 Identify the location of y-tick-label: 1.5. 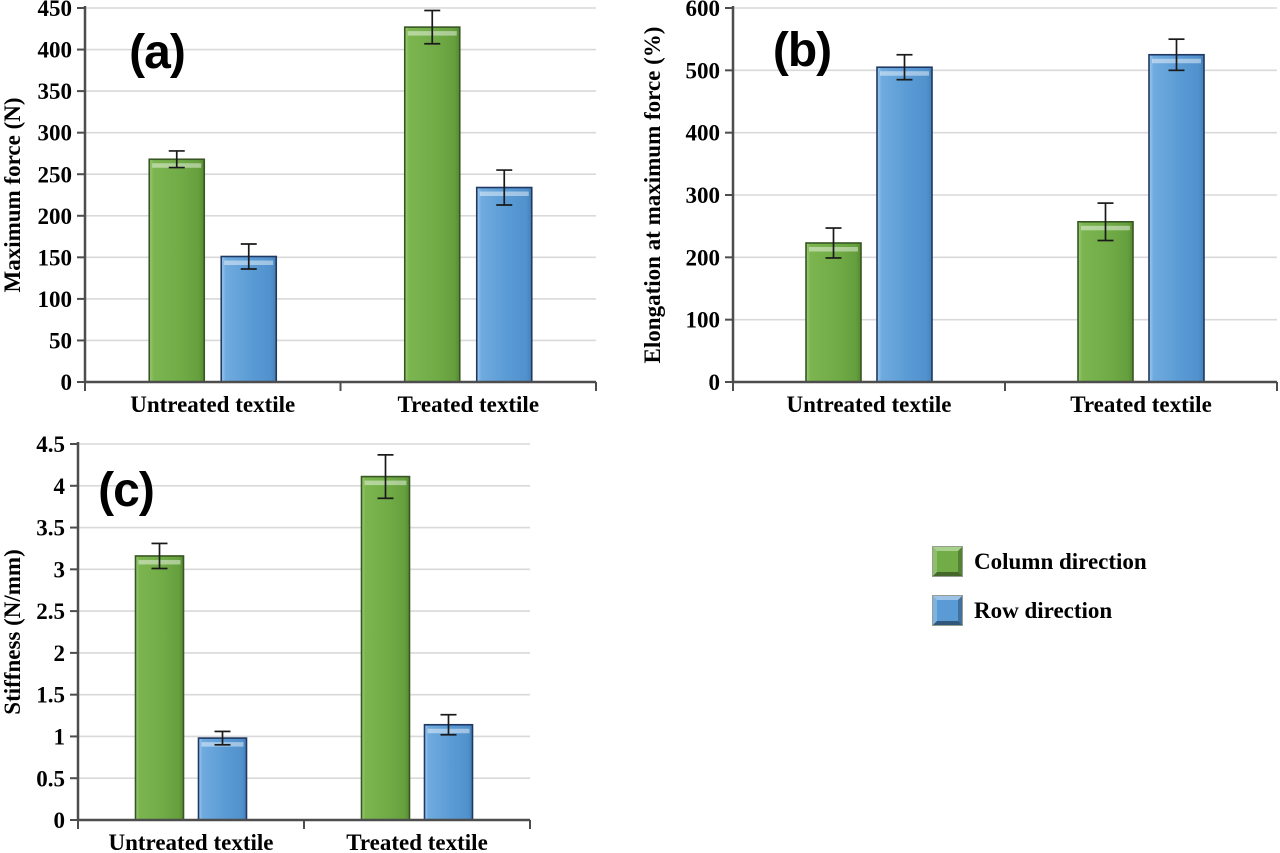
(50, 695).